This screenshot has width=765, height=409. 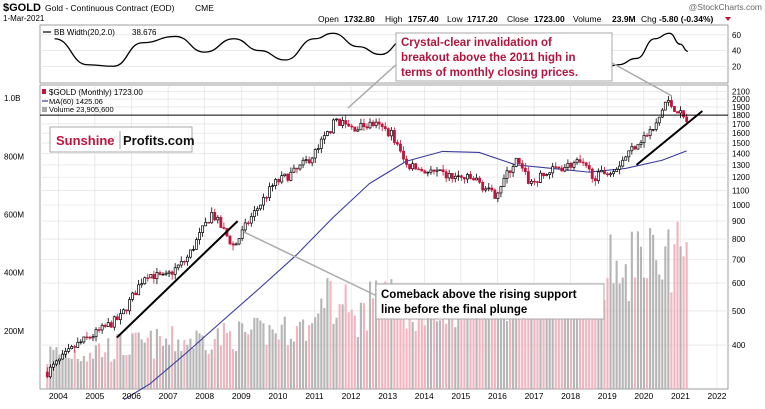 I want to click on volume-axis: 1.0B 800M 600M 400M 200M, so click(x=14, y=215).